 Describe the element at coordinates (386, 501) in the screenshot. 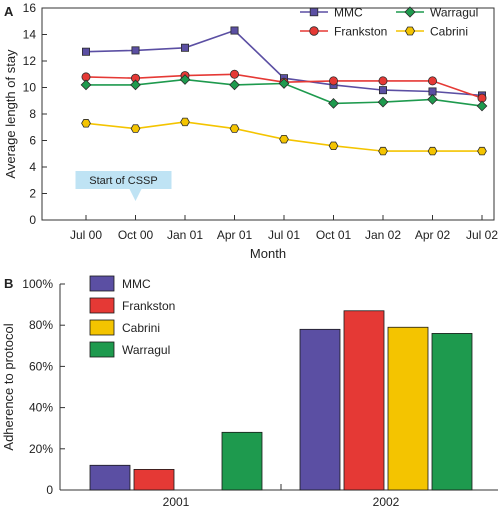

I see `x-tick-label-2002: 2002` at that location.